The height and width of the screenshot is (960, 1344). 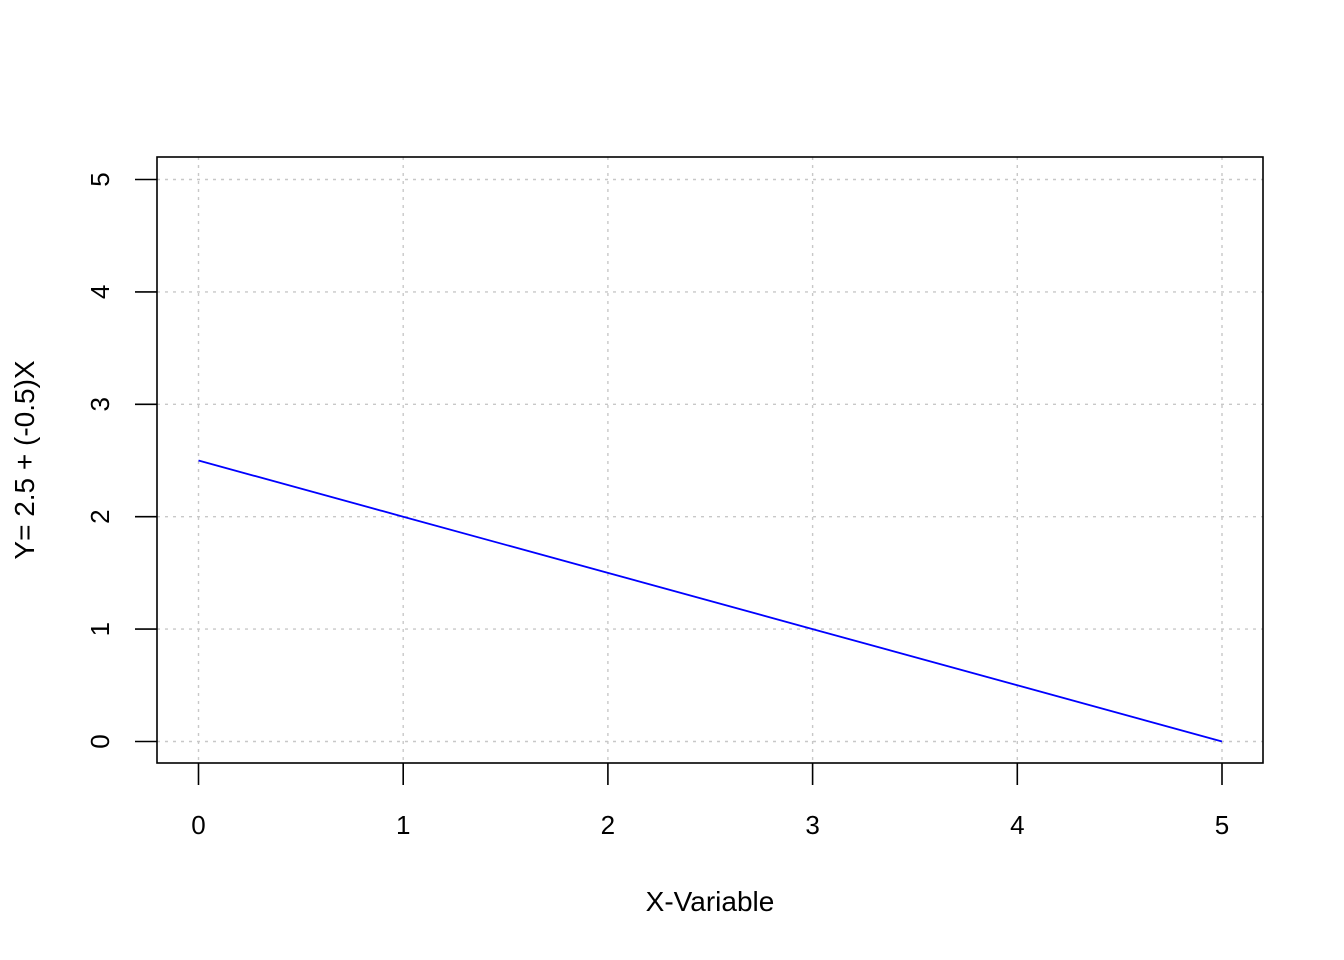 What do you see at coordinates (100, 179) in the screenshot?
I see `y-tick-label: 5` at bounding box center [100, 179].